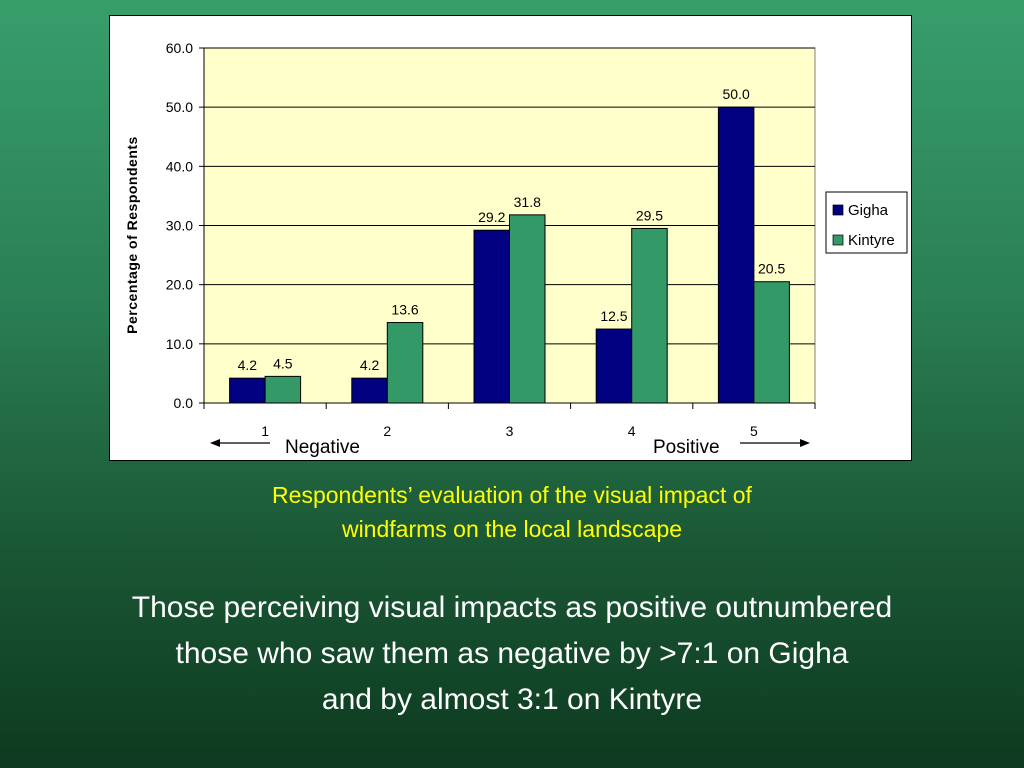 This screenshot has width=1024, height=768. What do you see at coordinates (184, 403) in the screenshot?
I see `y-tick-label: 0.0` at bounding box center [184, 403].